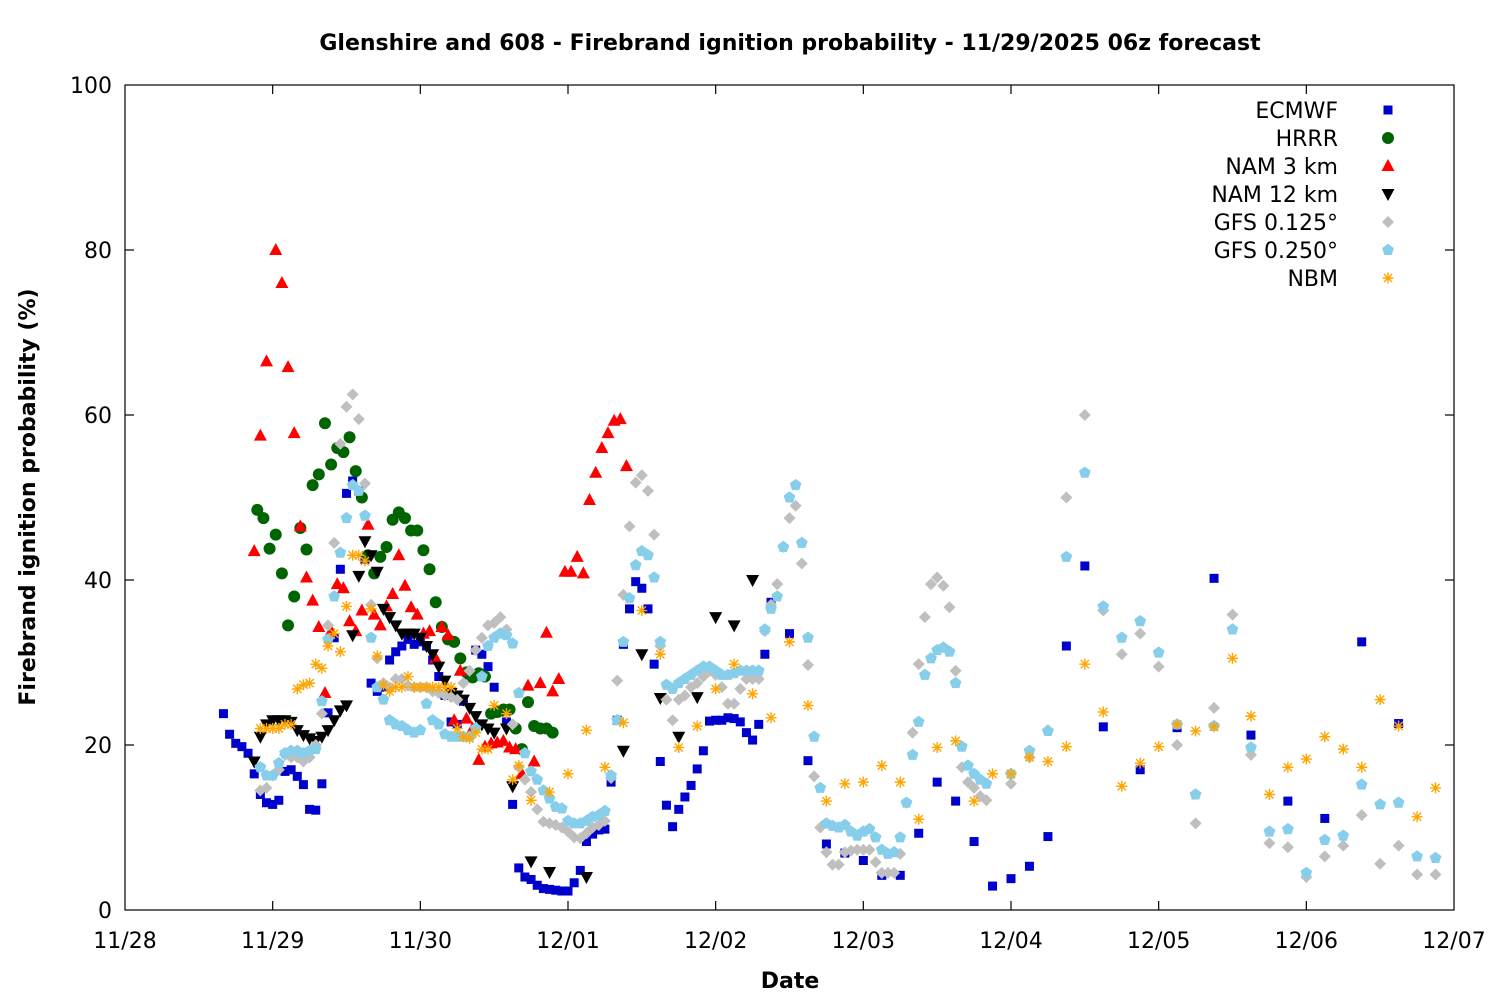 The image size is (1500, 1000). I want to click on legend-label-nbm: NBM, so click(1312, 279).